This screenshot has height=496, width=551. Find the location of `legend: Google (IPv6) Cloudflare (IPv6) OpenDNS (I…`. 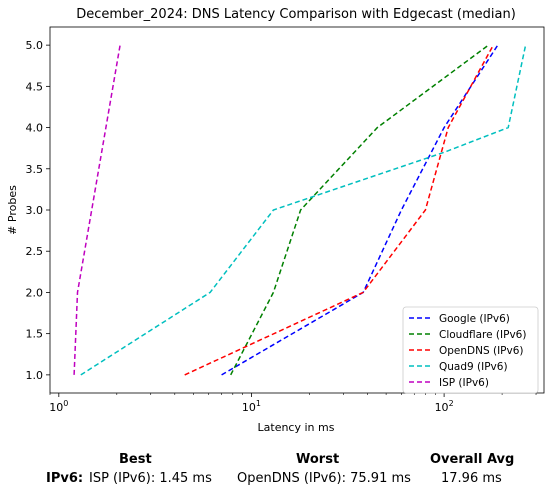

legend: Google (IPv6) Cloudflare (IPv6) OpenDNS (I… is located at coordinates (470, 350).